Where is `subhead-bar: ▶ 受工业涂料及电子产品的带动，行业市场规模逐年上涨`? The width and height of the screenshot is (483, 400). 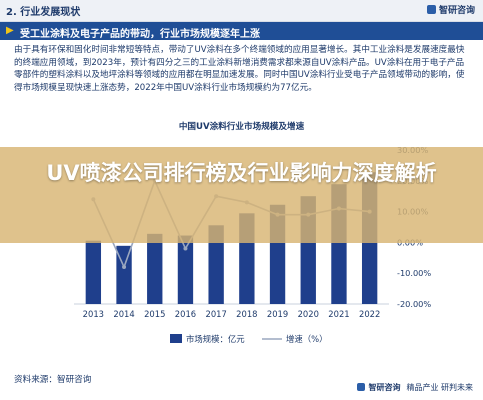 subhead-bar: ▶ 受工业涂料及电子产品的带动，行业市场规模逐年上涨 is located at coordinates (241, 31).